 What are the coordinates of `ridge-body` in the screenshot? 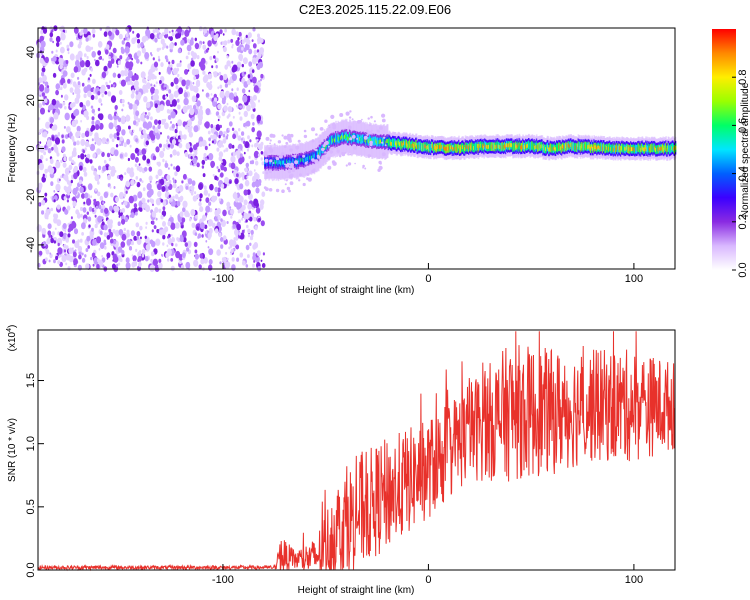 It's located at (415, 146).